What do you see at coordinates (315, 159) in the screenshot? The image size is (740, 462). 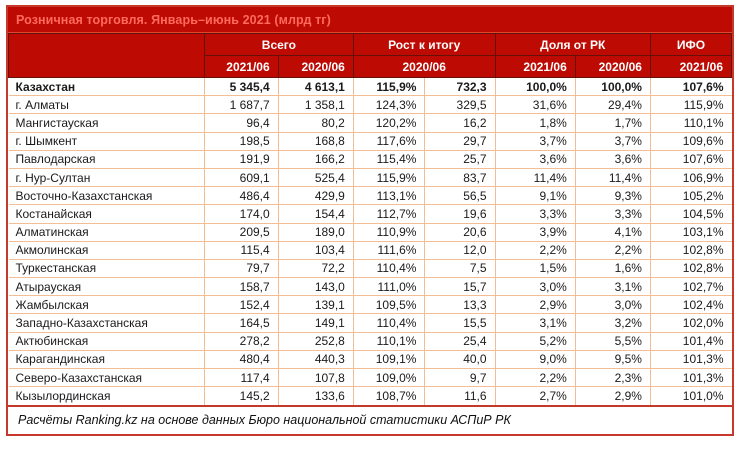 I see `value-cell: 166,2` at bounding box center [315, 159].